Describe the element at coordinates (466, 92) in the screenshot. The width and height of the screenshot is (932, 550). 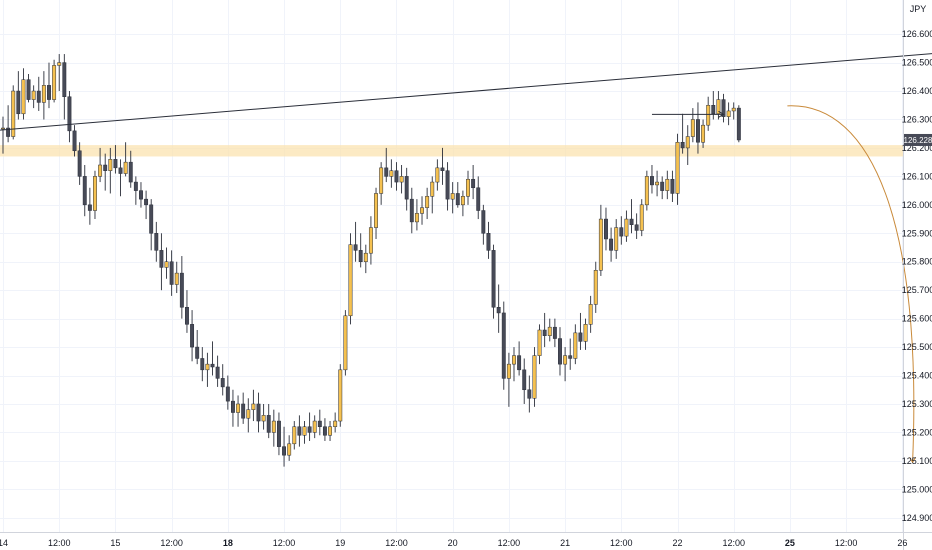
I see `trendline` at that location.